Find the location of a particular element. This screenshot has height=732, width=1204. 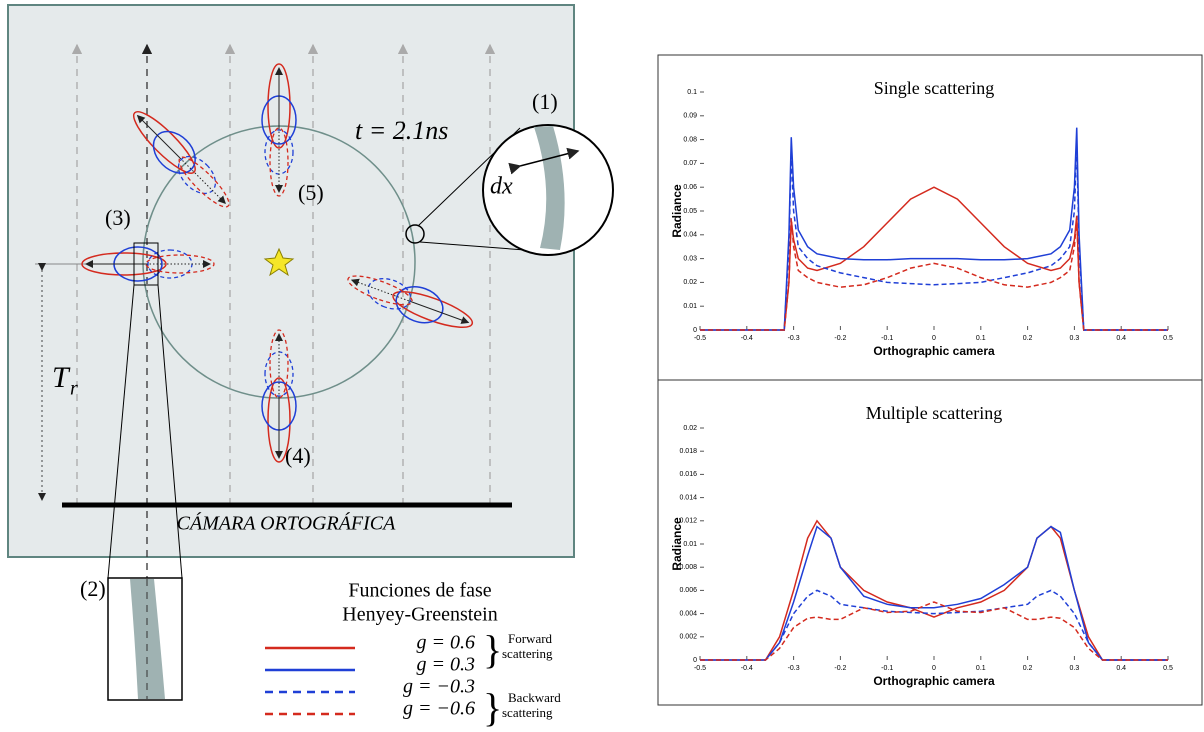

legend-title: Funciones de fase is located at coordinates (419, 591).